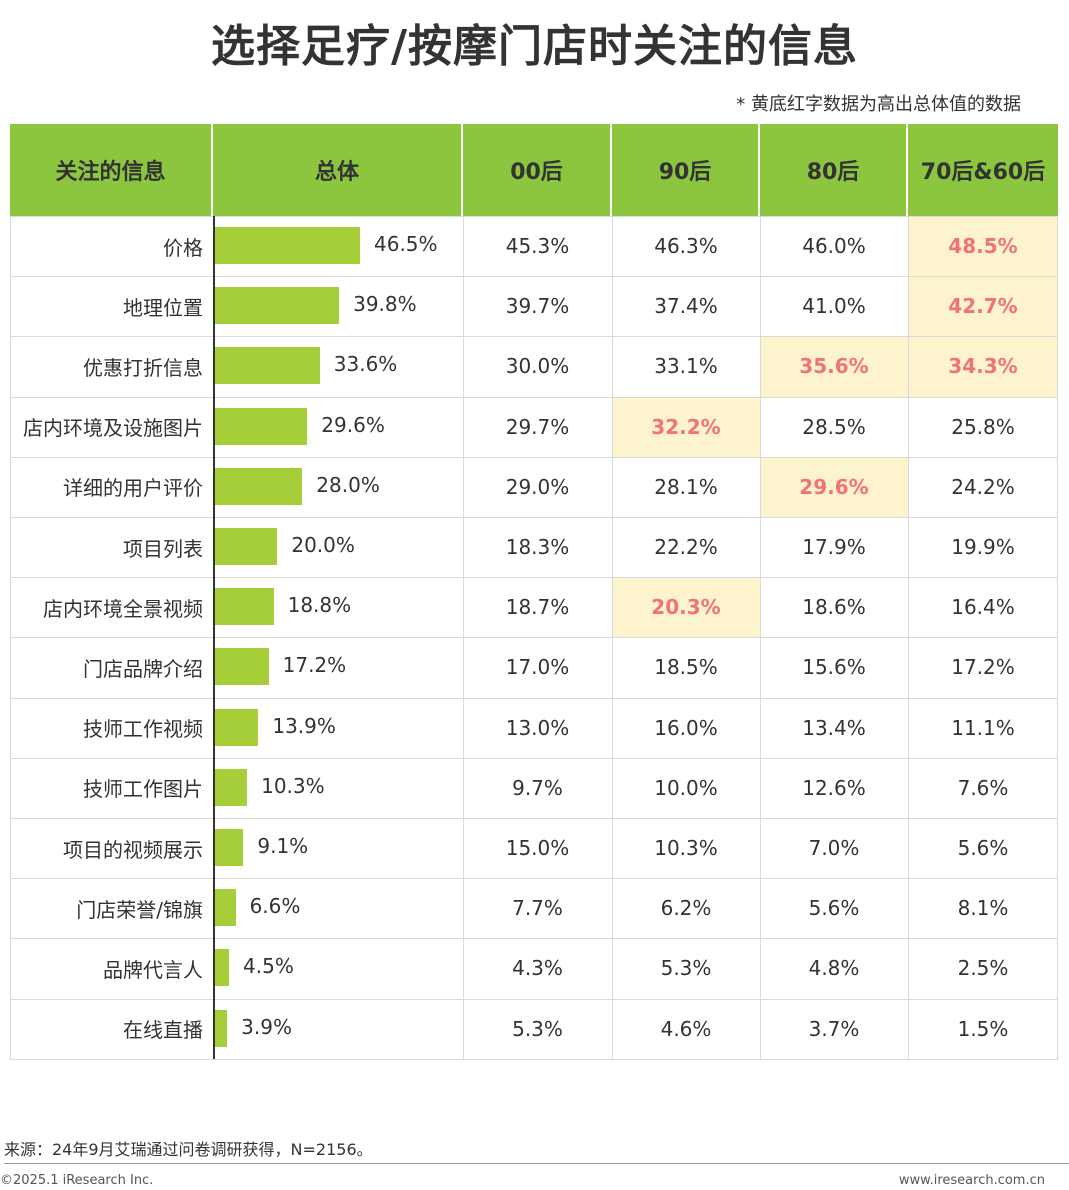 The image size is (1069, 1190). What do you see at coordinates (275, 906) in the screenshot?
I see `overall-value-label: 6.6%` at bounding box center [275, 906].